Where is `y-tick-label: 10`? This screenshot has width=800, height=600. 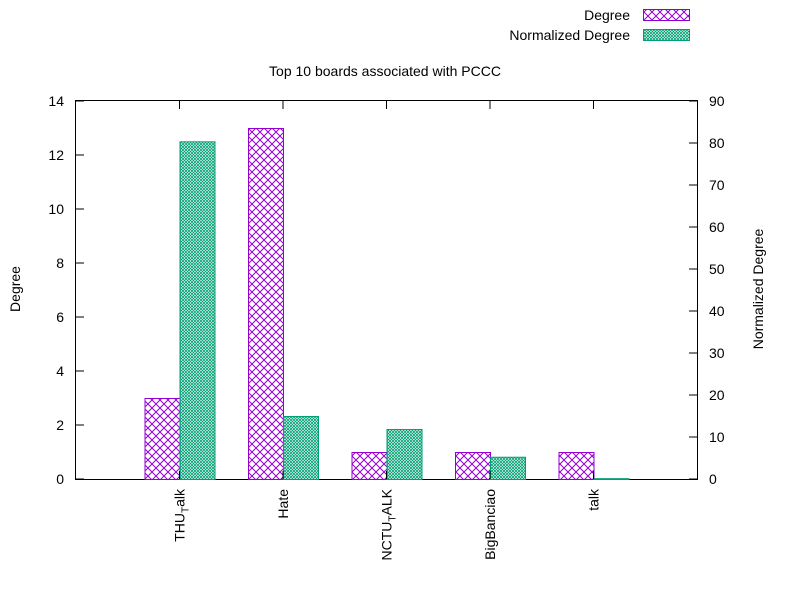
y-tick-label: 10 is located at coordinates (56, 209).